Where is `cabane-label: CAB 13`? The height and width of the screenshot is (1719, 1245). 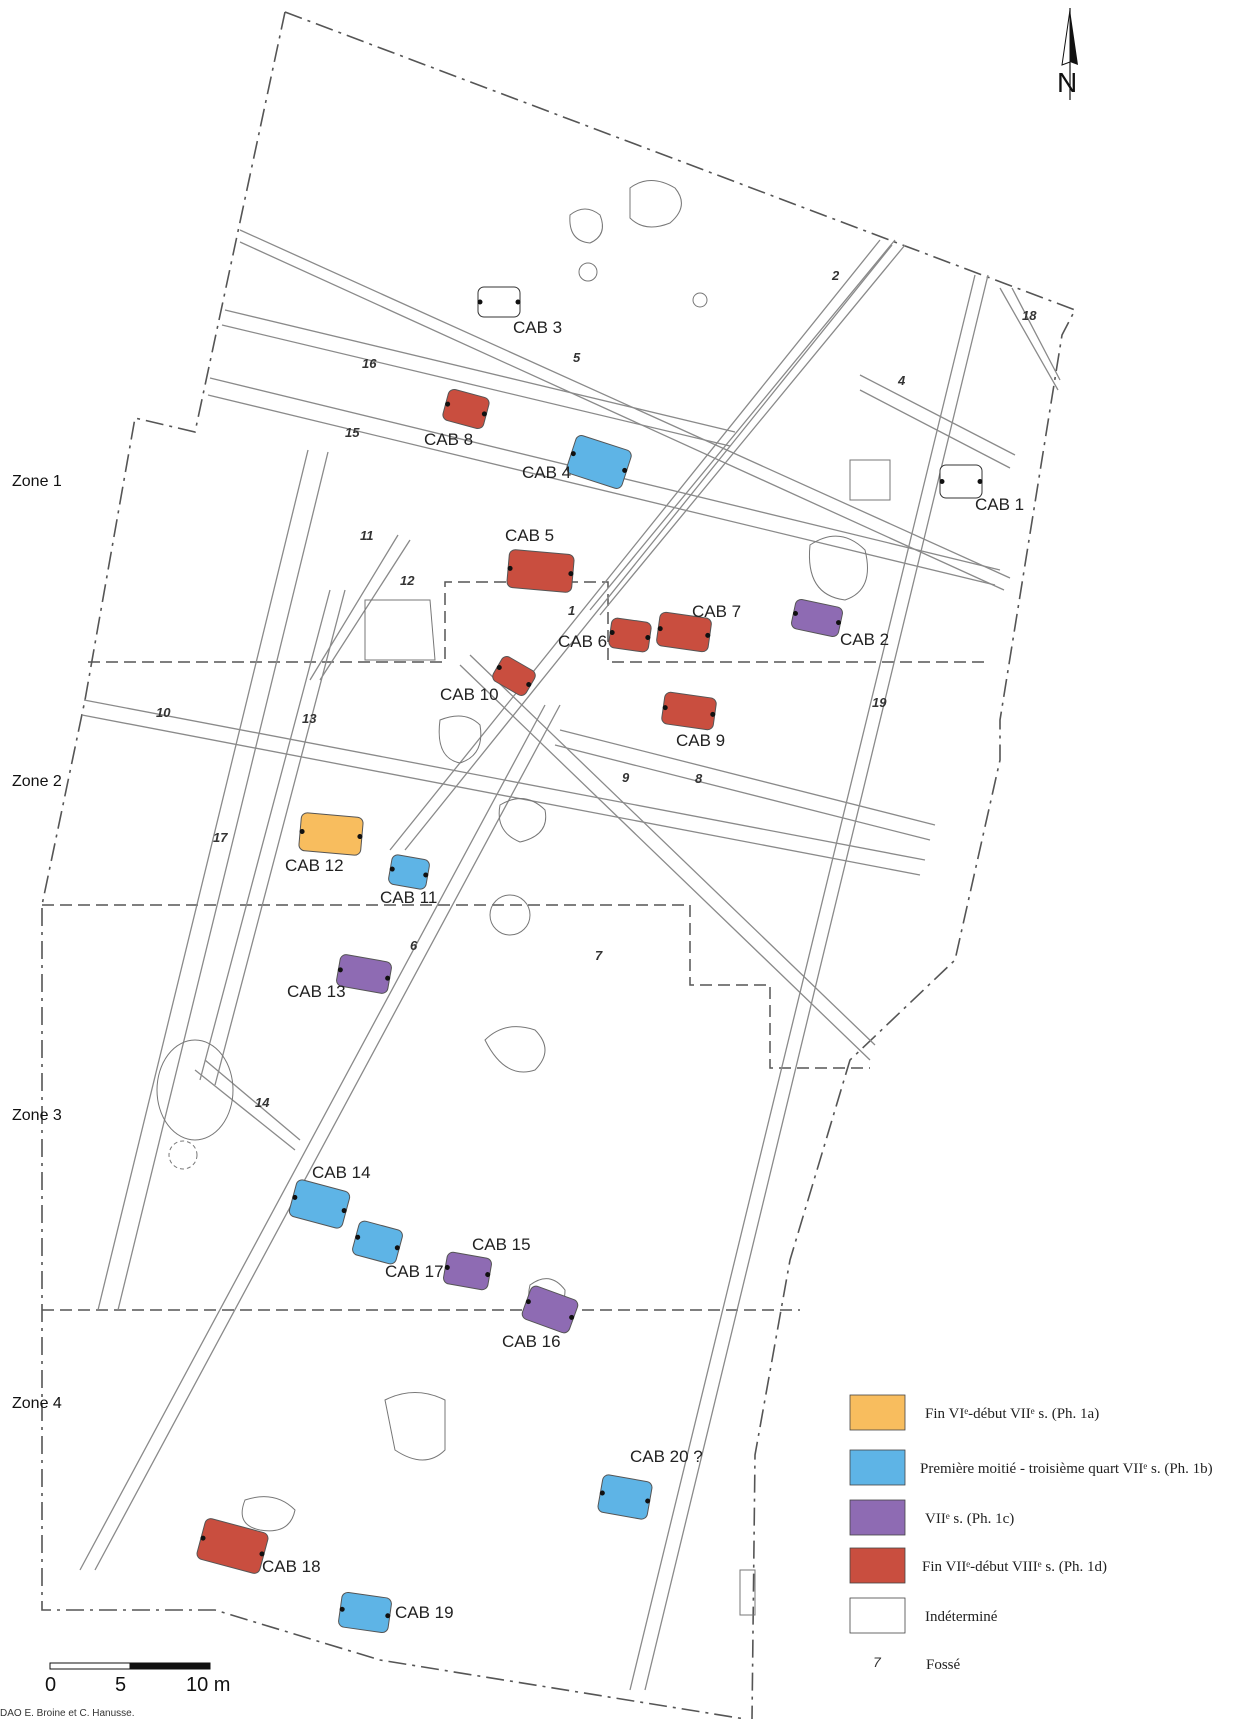
cabane-label: CAB 13 is located at coordinates (316, 991).